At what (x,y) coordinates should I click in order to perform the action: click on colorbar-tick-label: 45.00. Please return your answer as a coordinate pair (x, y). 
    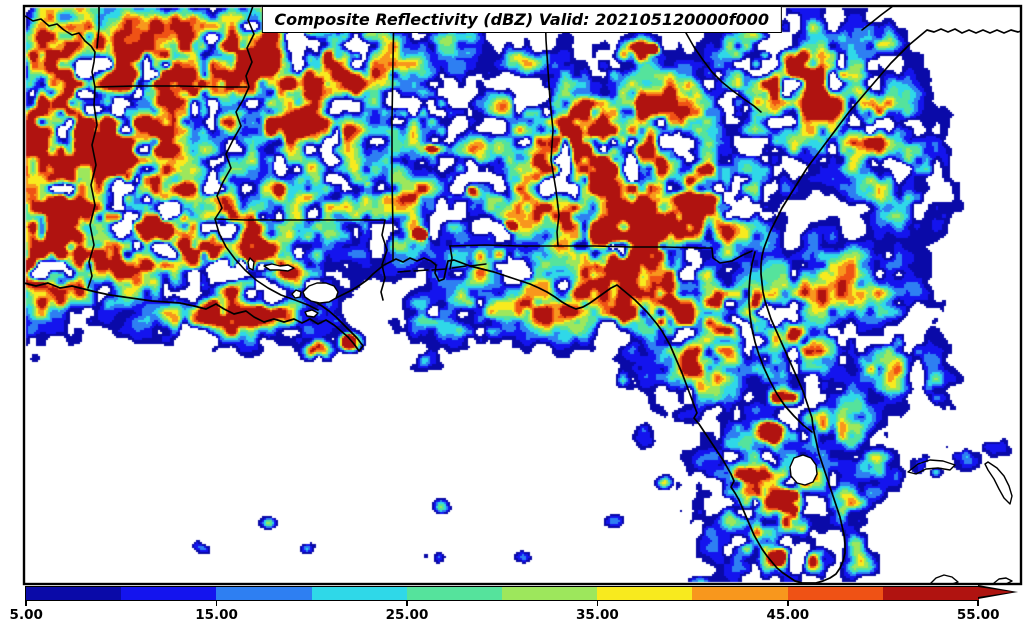
    Looking at the image, I should click on (788, 615).